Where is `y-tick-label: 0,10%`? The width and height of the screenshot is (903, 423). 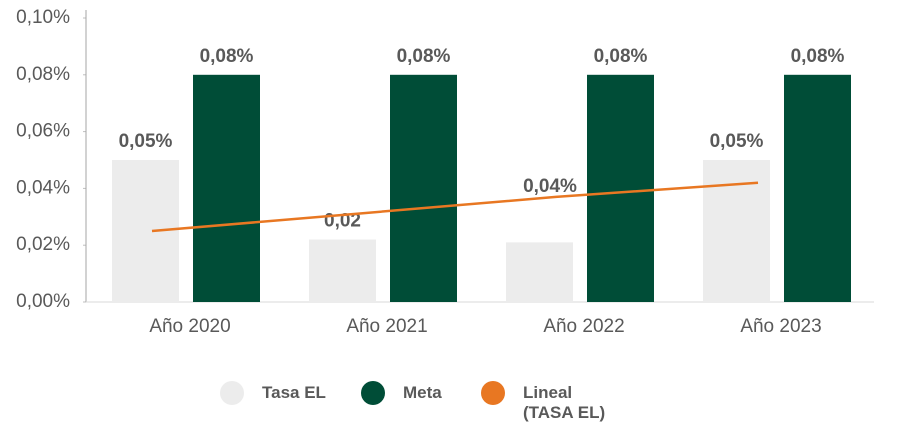 y-tick-label: 0,10% is located at coordinates (43, 17).